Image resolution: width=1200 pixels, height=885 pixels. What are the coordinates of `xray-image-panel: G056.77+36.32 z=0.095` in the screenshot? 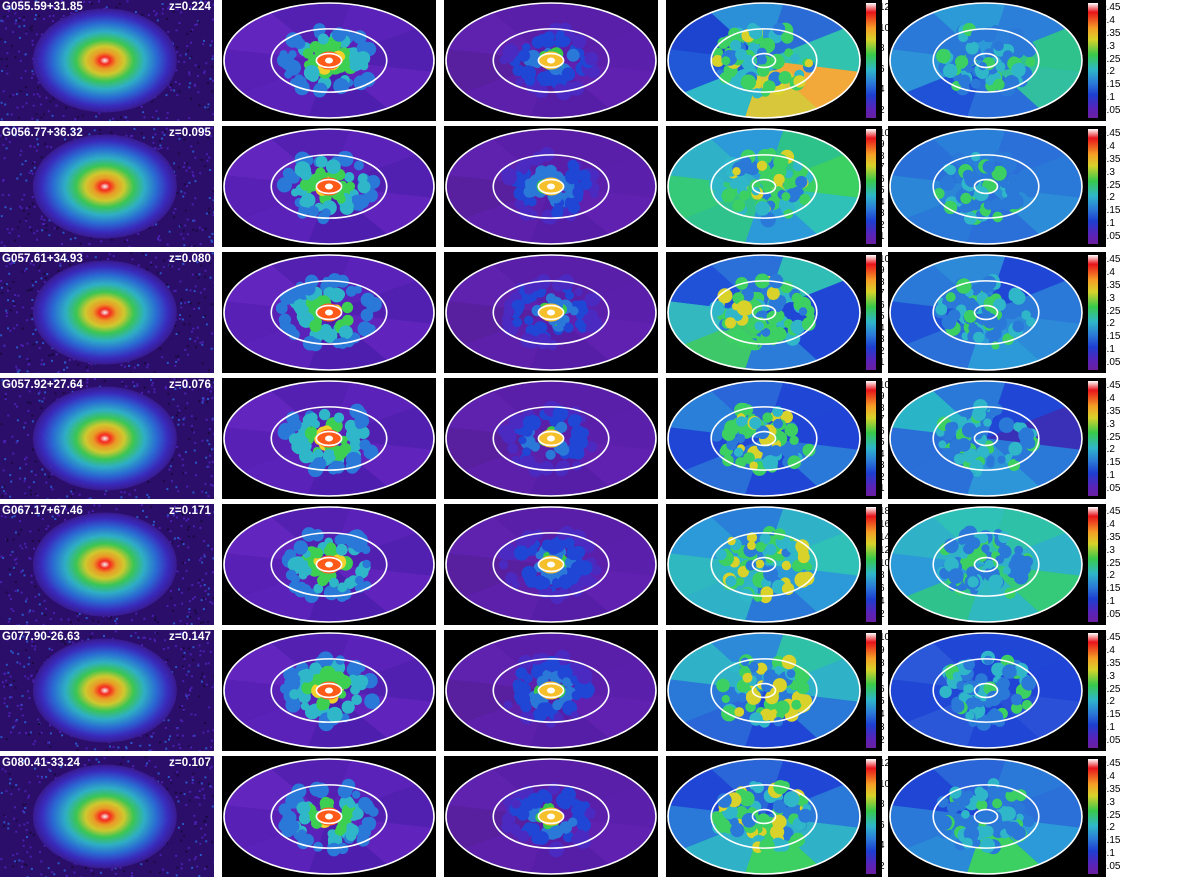 It's located at (107, 186).